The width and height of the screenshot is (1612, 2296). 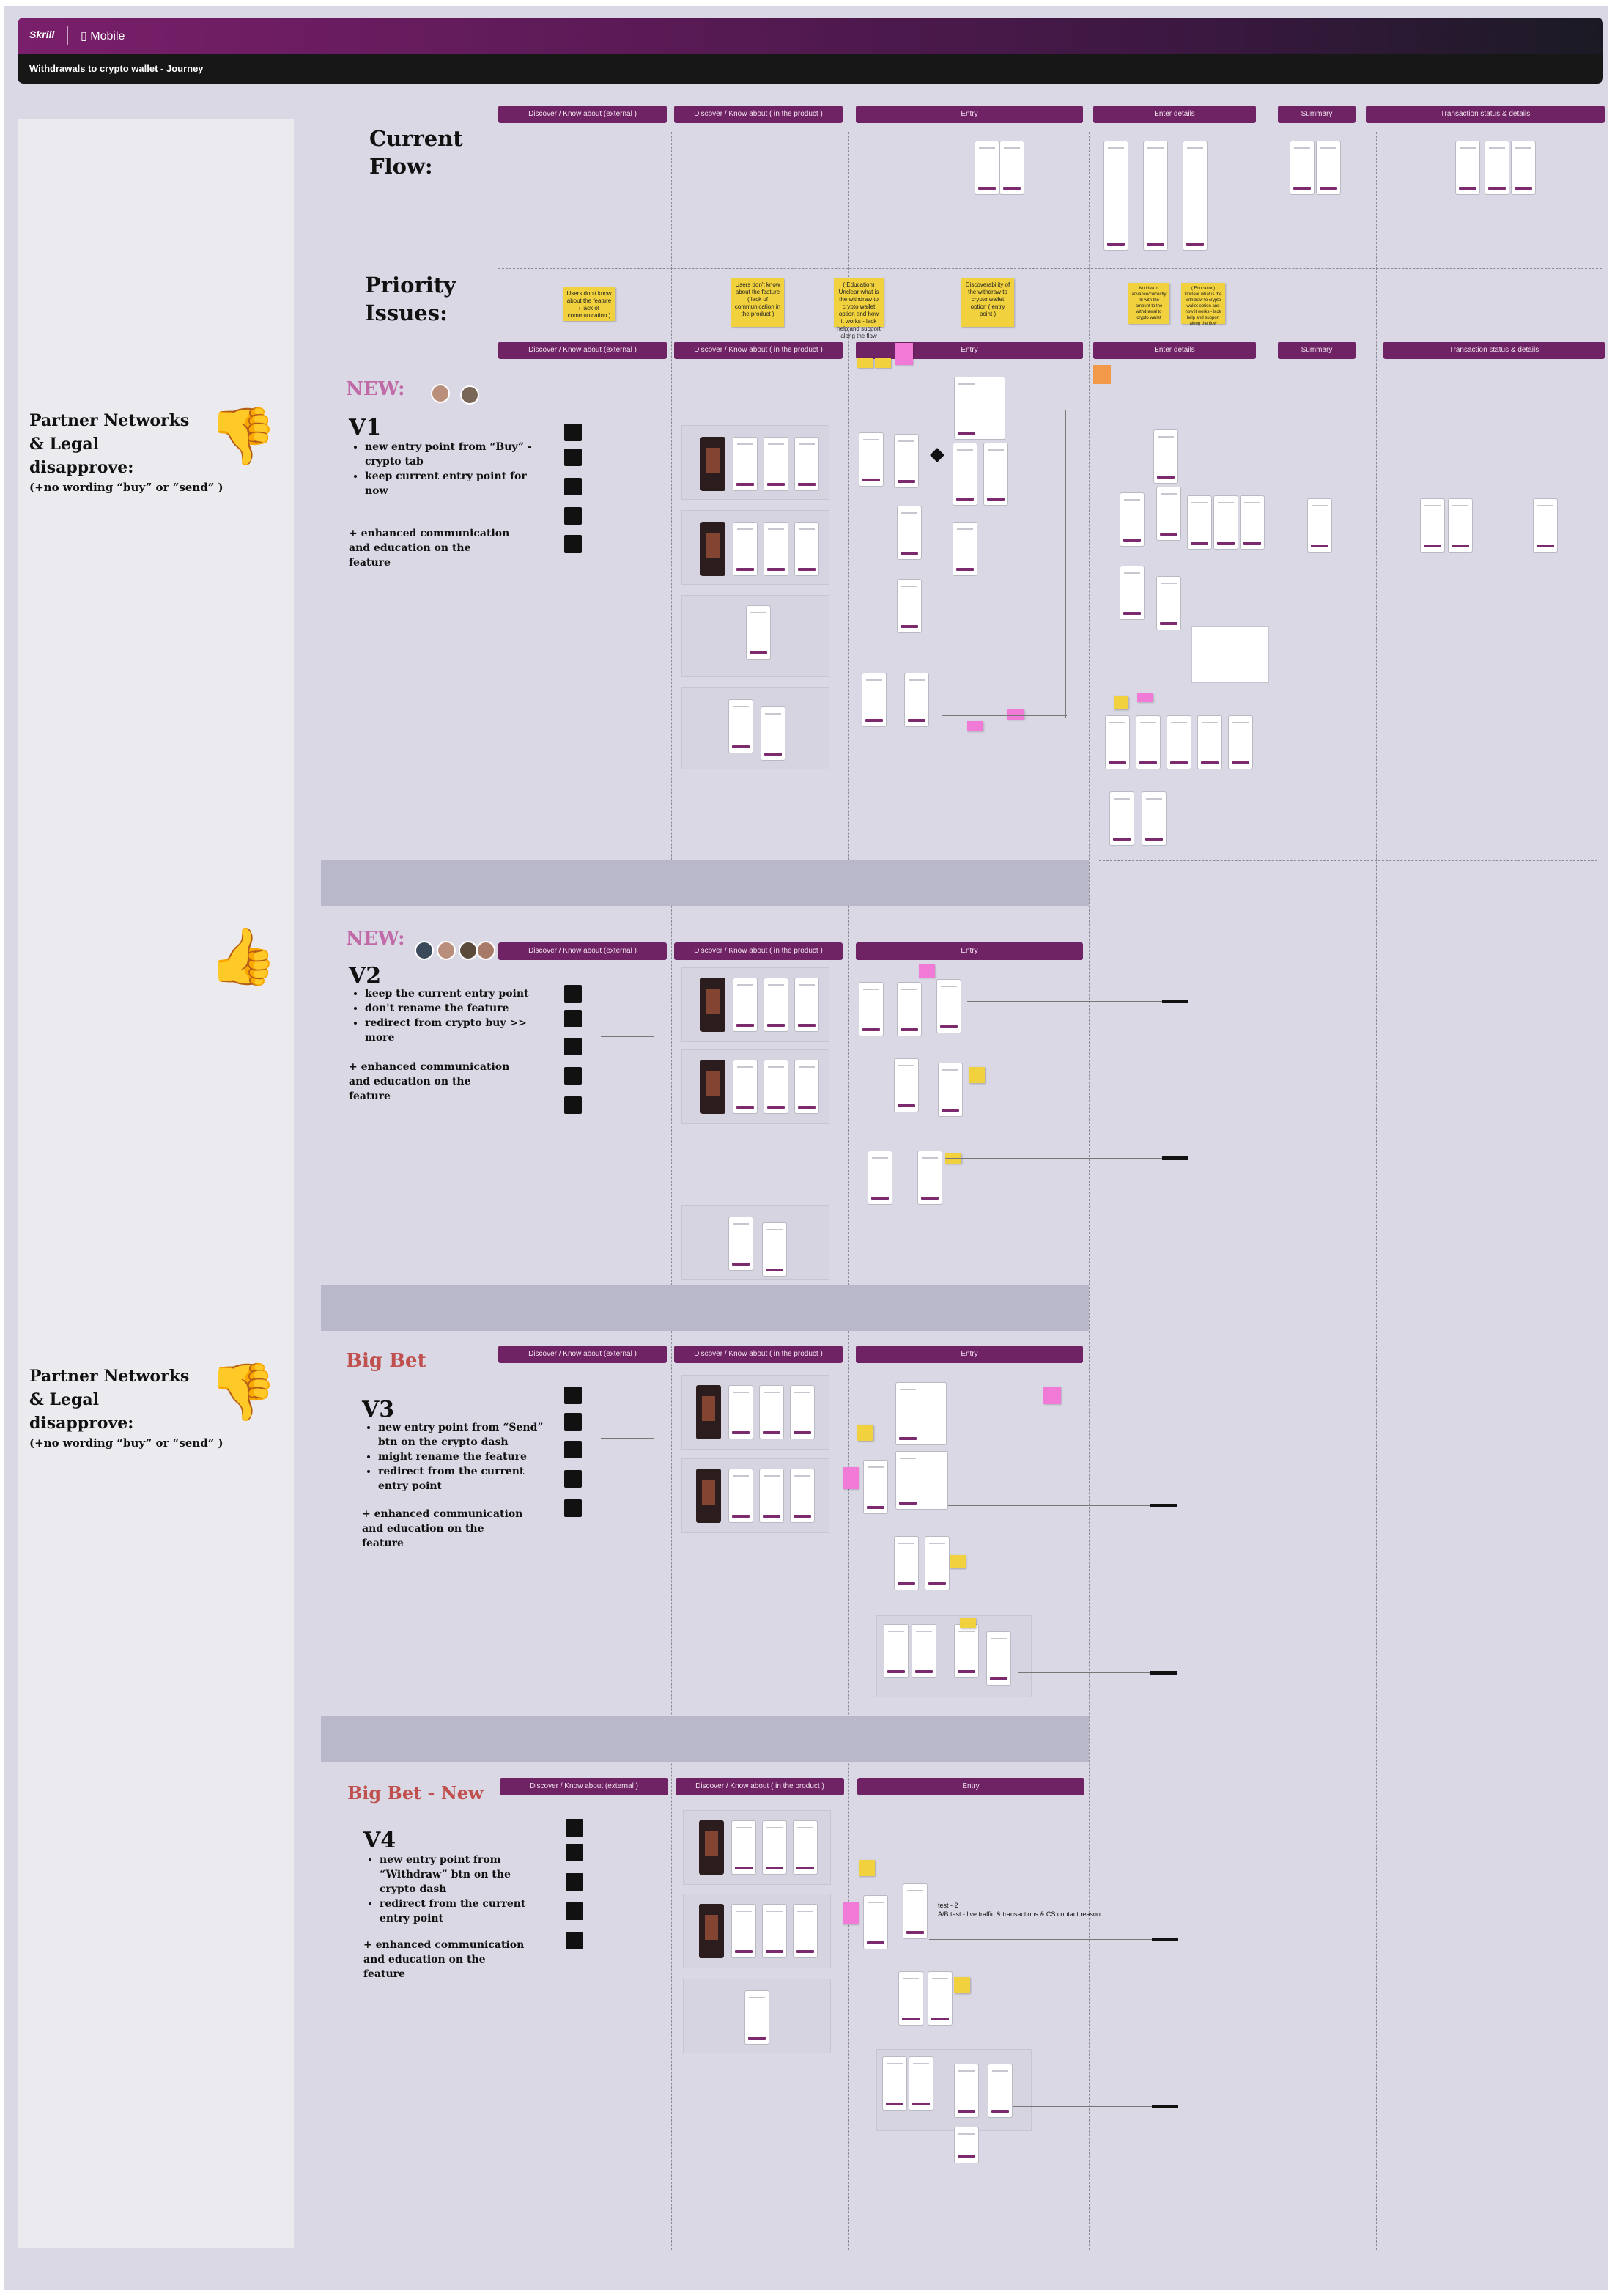 I want to click on variant-name: V2, so click(x=365, y=976).